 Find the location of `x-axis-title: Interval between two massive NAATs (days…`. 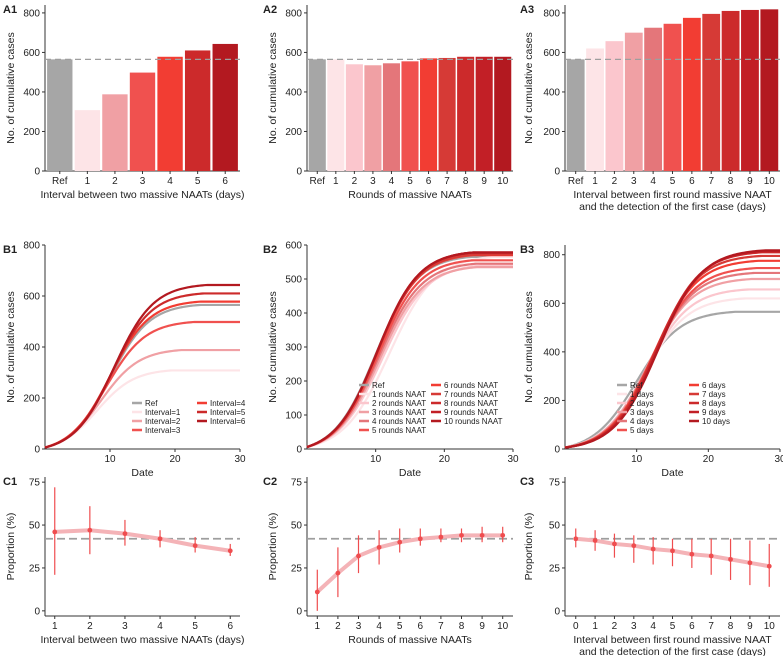

x-axis-title: Interval between two massive NAATs (days… is located at coordinates (142, 640).